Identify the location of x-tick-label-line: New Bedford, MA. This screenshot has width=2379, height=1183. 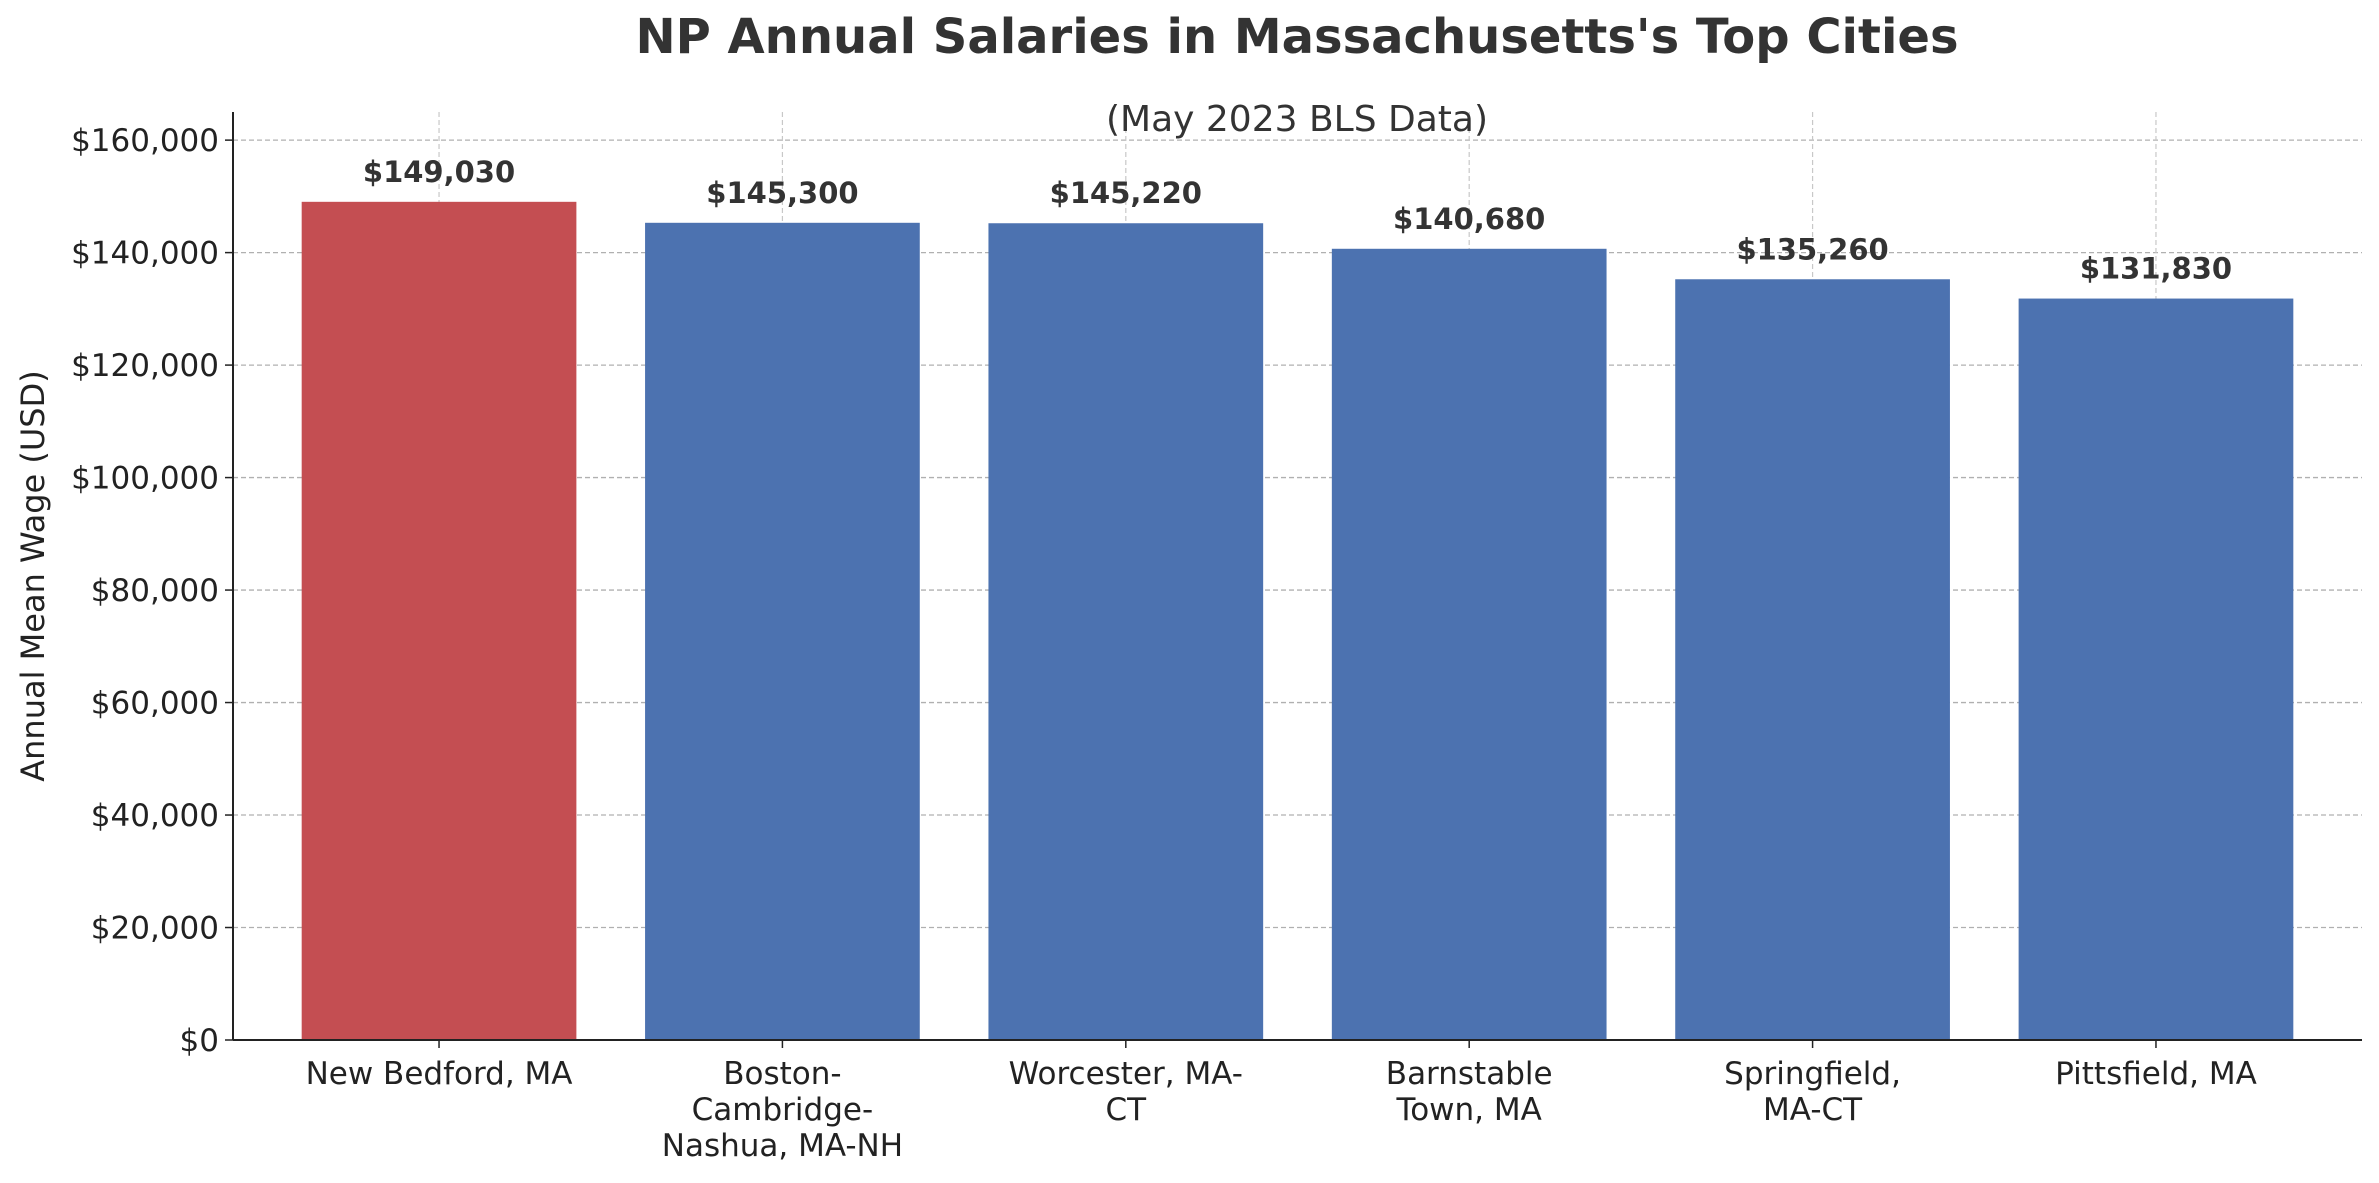
(439, 1074).